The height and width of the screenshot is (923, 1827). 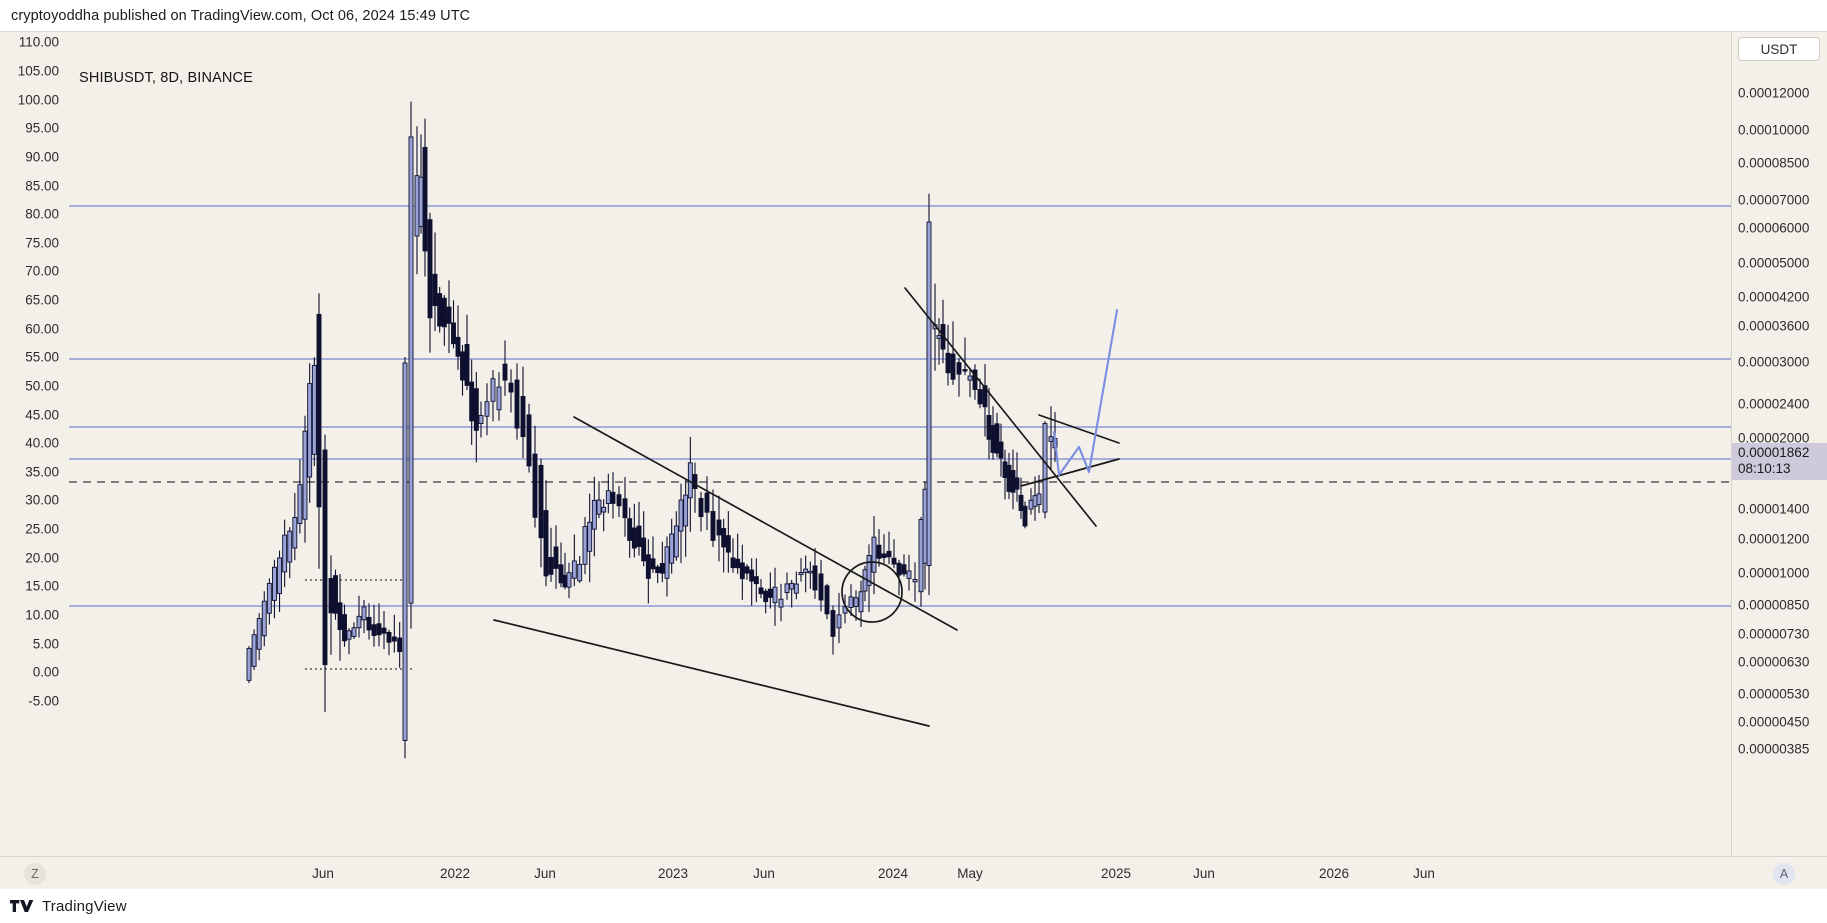 What do you see at coordinates (970, 873) in the screenshot?
I see `time-axis-label: May` at bounding box center [970, 873].